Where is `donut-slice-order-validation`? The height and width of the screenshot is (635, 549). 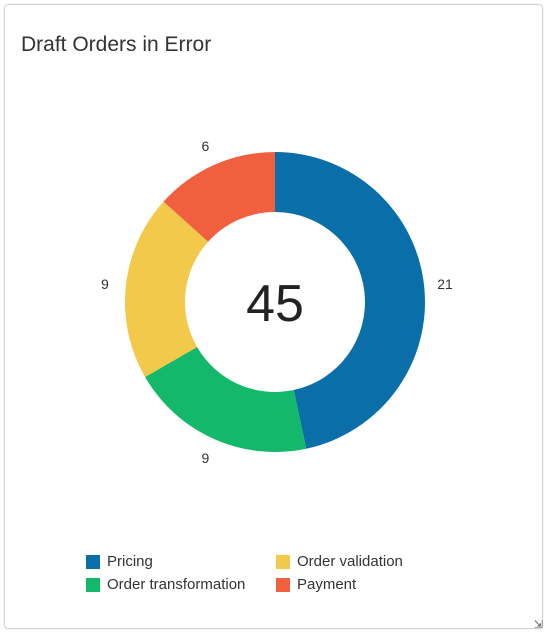
donut-slice-order-validation is located at coordinates (166, 289).